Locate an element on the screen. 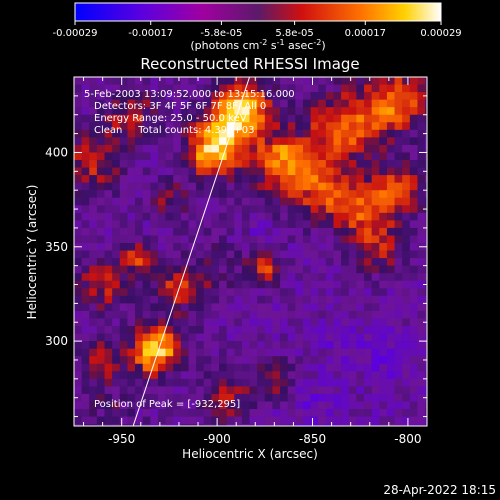 This screenshot has width=500, height=500. render-timestamp: 28-Apr-2022 18:15 is located at coordinates (439, 490).